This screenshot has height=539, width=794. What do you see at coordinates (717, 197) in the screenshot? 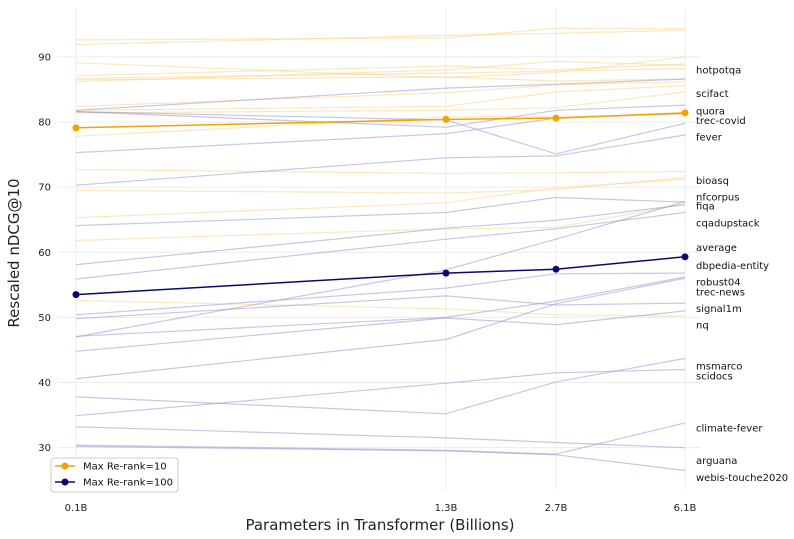
I see `dataset-label-nfcorpus: nfcorpus` at bounding box center [717, 197].